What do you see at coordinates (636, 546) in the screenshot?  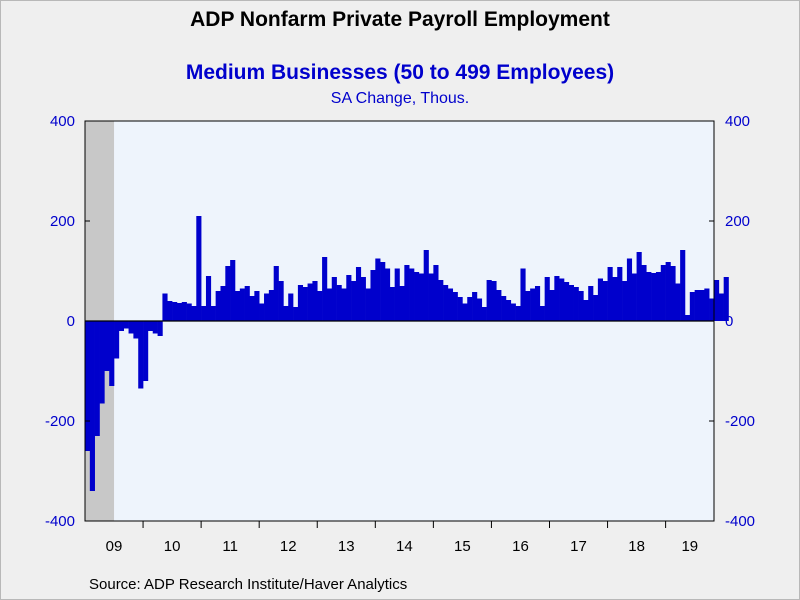 I see `x-tick-label: 18` at bounding box center [636, 546].